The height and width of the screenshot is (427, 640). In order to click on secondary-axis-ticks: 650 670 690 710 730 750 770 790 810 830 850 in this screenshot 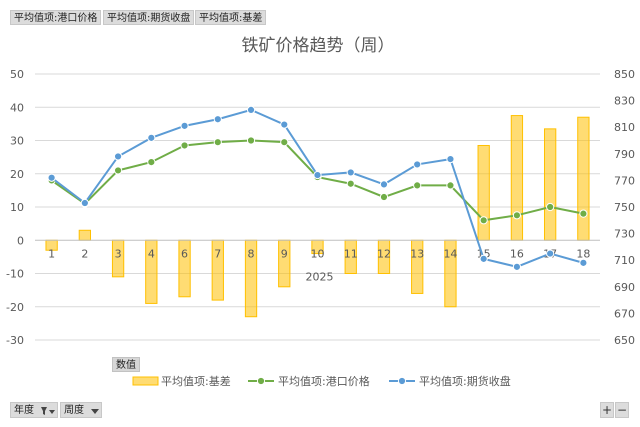, I will do `click(624, 207)`.